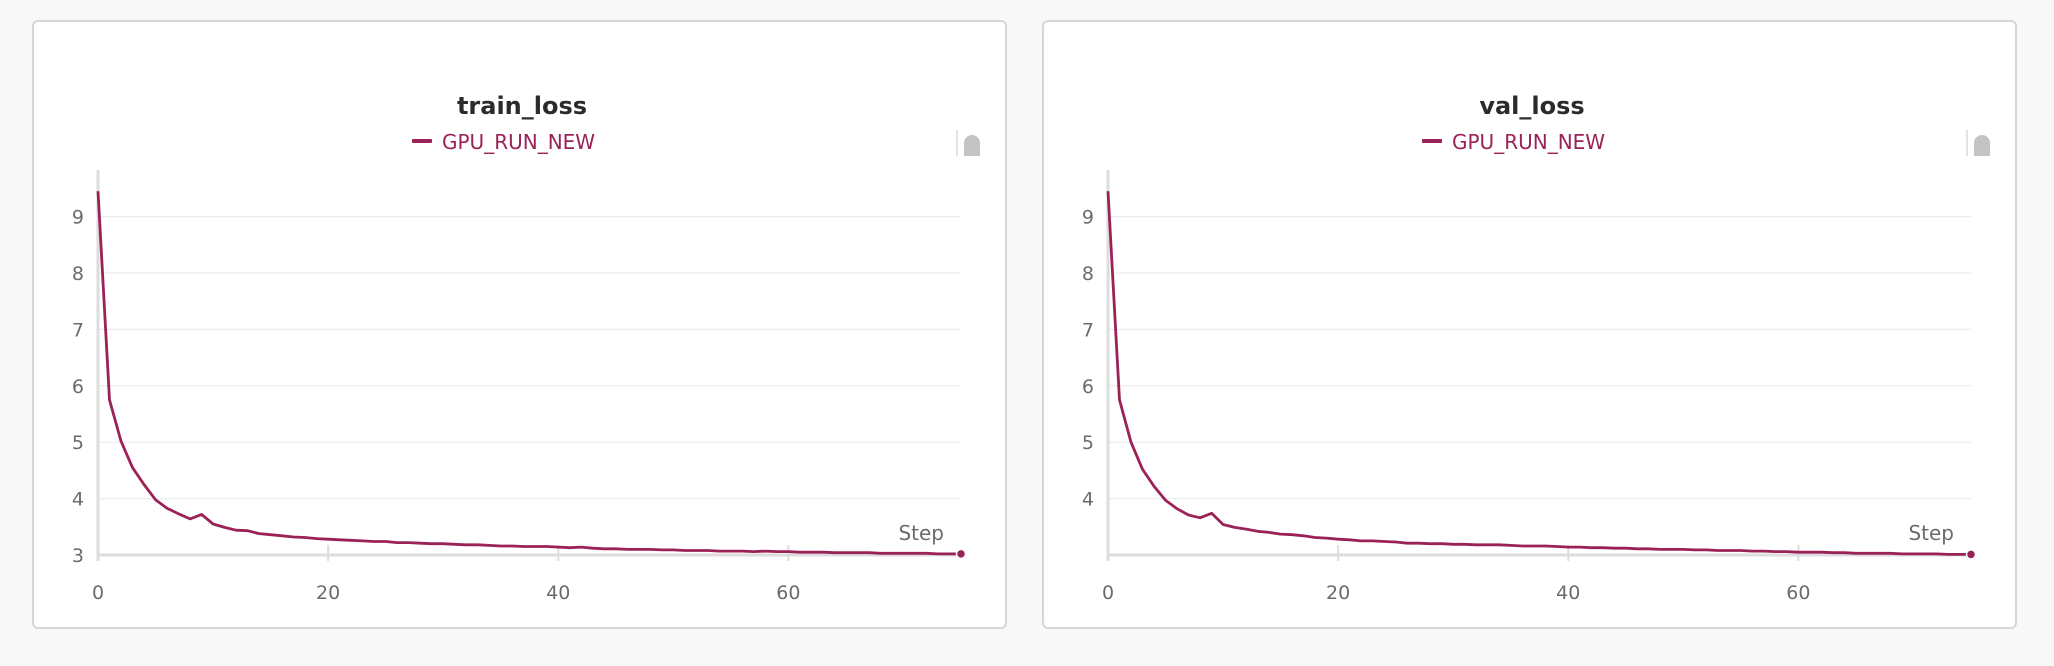 The image size is (2054, 666). I want to click on chart-title: val_loss, so click(1531, 106).